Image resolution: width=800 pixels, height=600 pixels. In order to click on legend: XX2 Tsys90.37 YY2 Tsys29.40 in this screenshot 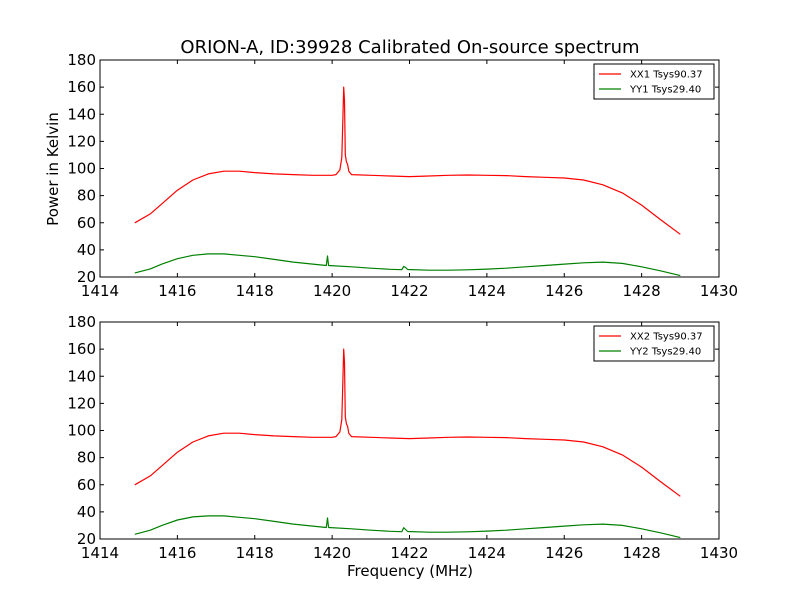, I will do `click(654, 343)`.